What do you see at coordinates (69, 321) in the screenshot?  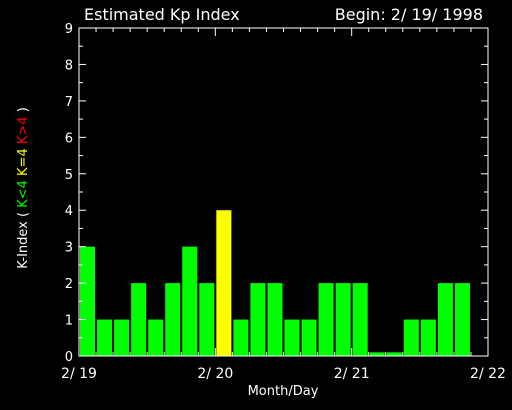 I see `y-tick-label: 1` at bounding box center [69, 321].